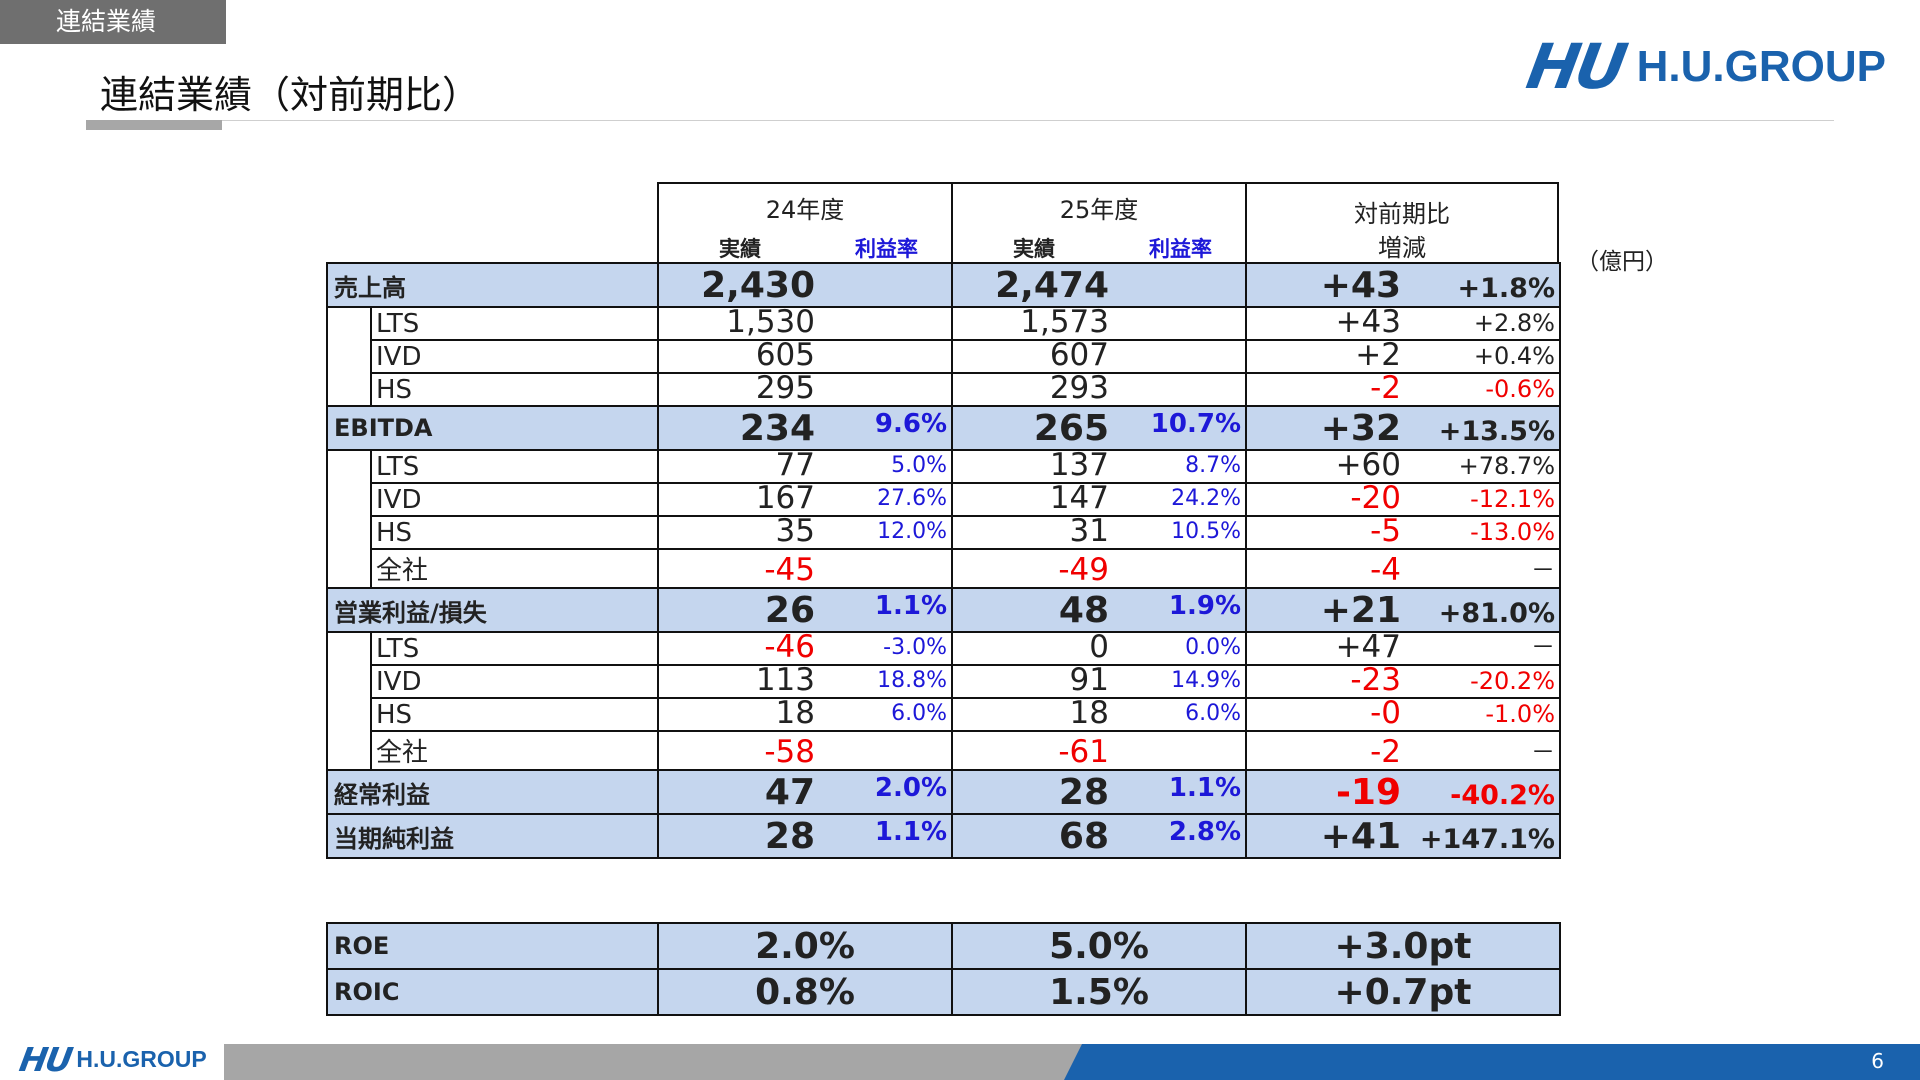 This screenshot has width=1920, height=1080. What do you see at coordinates (1099, 750) in the screenshot?
I see `cell-fy25: -61` at bounding box center [1099, 750].